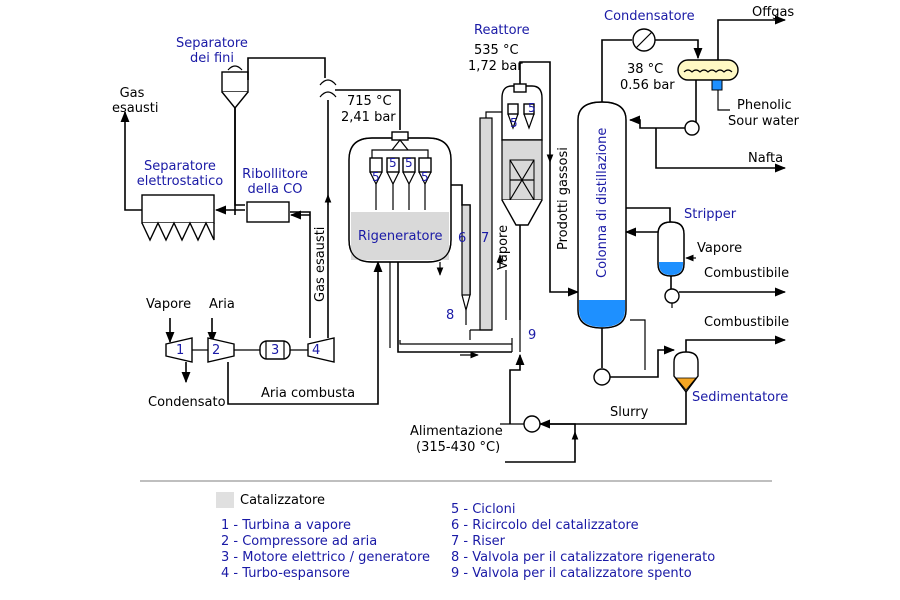 The image size is (900, 600). Describe the element at coordinates (602, 377) in the screenshot. I see `slurry-pump` at that location.